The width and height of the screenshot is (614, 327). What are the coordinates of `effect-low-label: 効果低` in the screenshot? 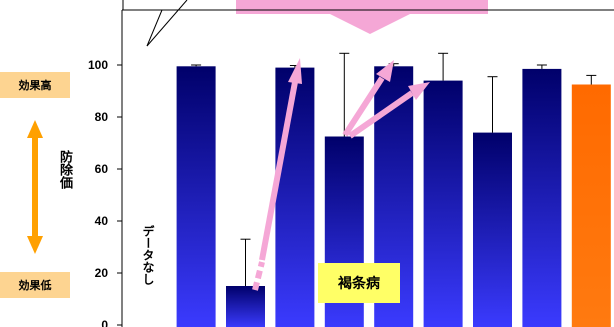 It's located at (35, 285).